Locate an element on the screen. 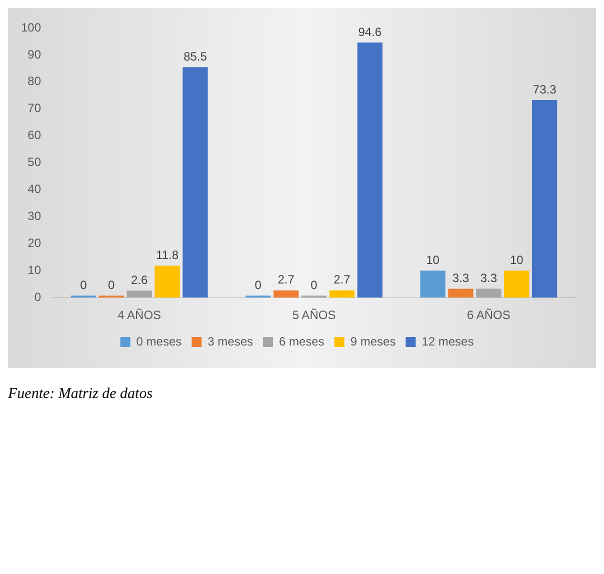 The width and height of the screenshot is (604, 574). y-tick-label: 0 is located at coordinates (38, 297).